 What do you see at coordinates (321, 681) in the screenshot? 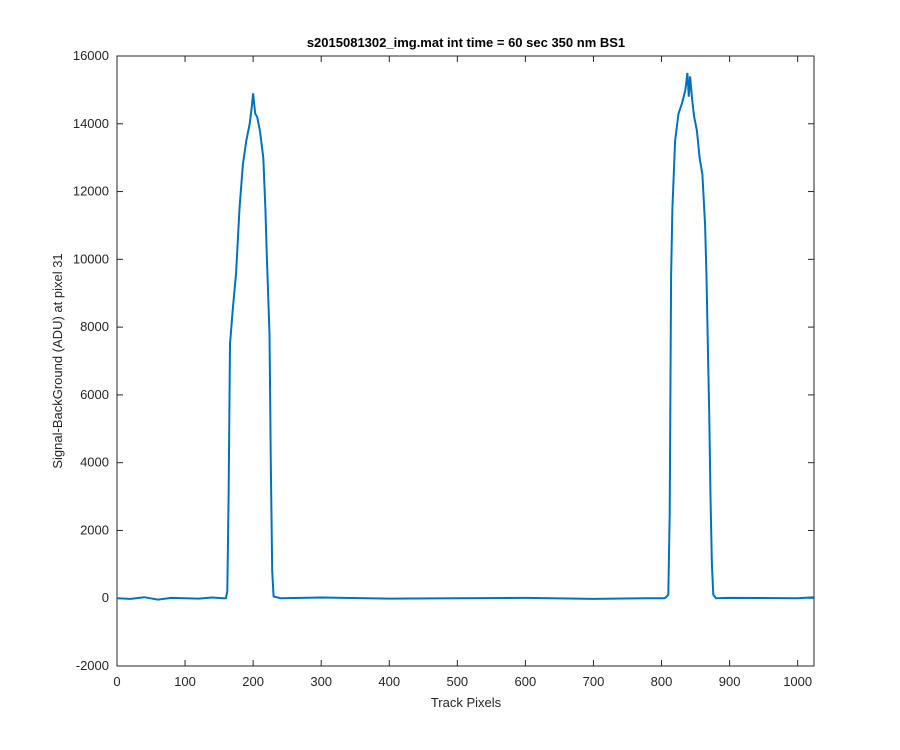
I see `x-tick-label: 300` at bounding box center [321, 681].